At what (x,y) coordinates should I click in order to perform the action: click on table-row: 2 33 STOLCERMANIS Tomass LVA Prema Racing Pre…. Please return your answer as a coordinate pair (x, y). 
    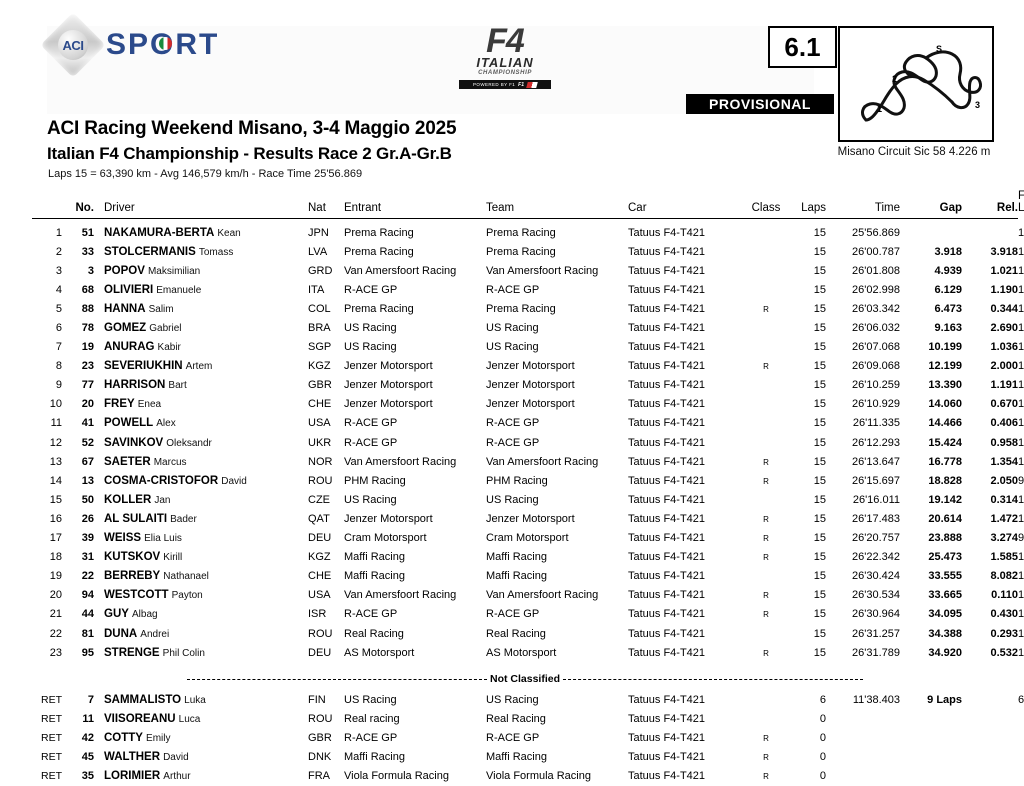
    Looking at the image, I should click on (528, 251).